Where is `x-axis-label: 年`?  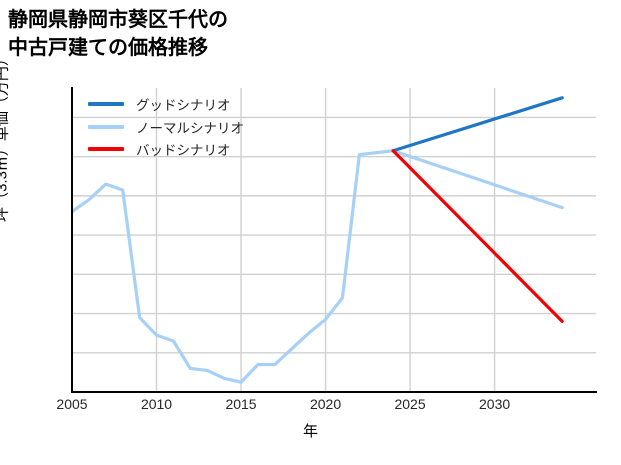 x-axis-label: 年 is located at coordinates (310, 431).